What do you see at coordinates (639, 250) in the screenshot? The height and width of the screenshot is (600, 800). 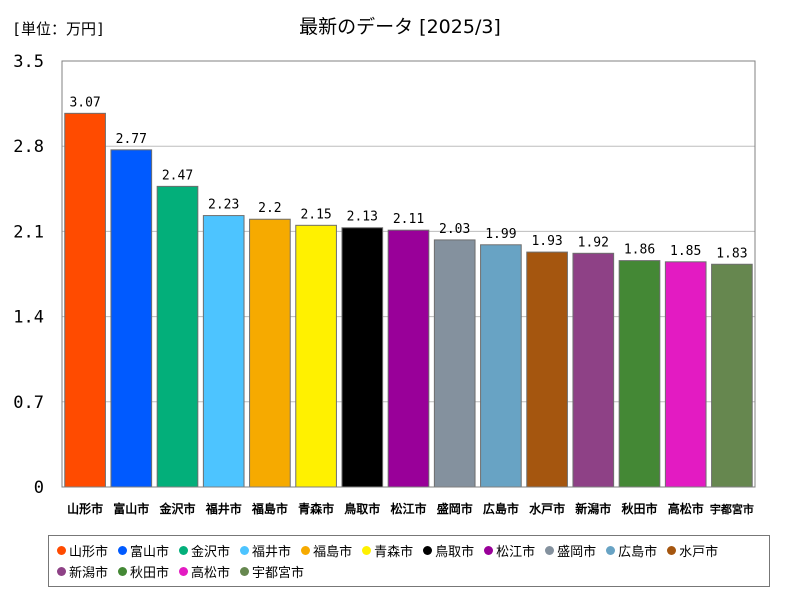 I see `value-label: 1.86` at bounding box center [639, 250].